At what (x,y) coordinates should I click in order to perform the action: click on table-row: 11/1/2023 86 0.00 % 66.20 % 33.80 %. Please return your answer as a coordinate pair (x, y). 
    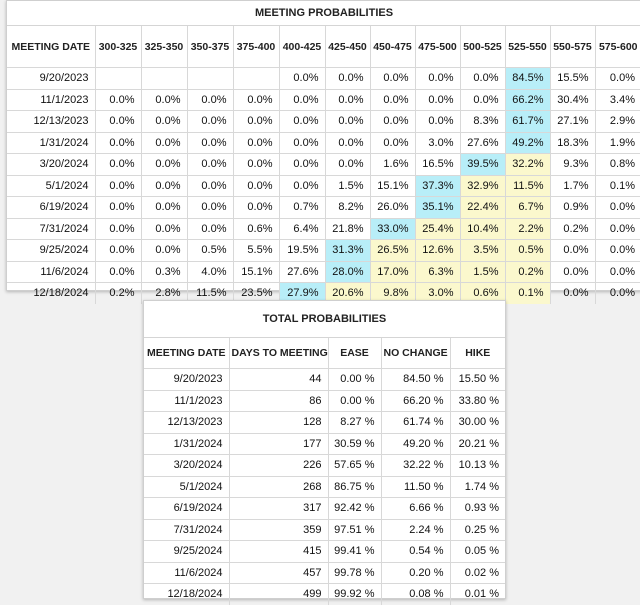
    Looking at the image, I should click on (324, 400).